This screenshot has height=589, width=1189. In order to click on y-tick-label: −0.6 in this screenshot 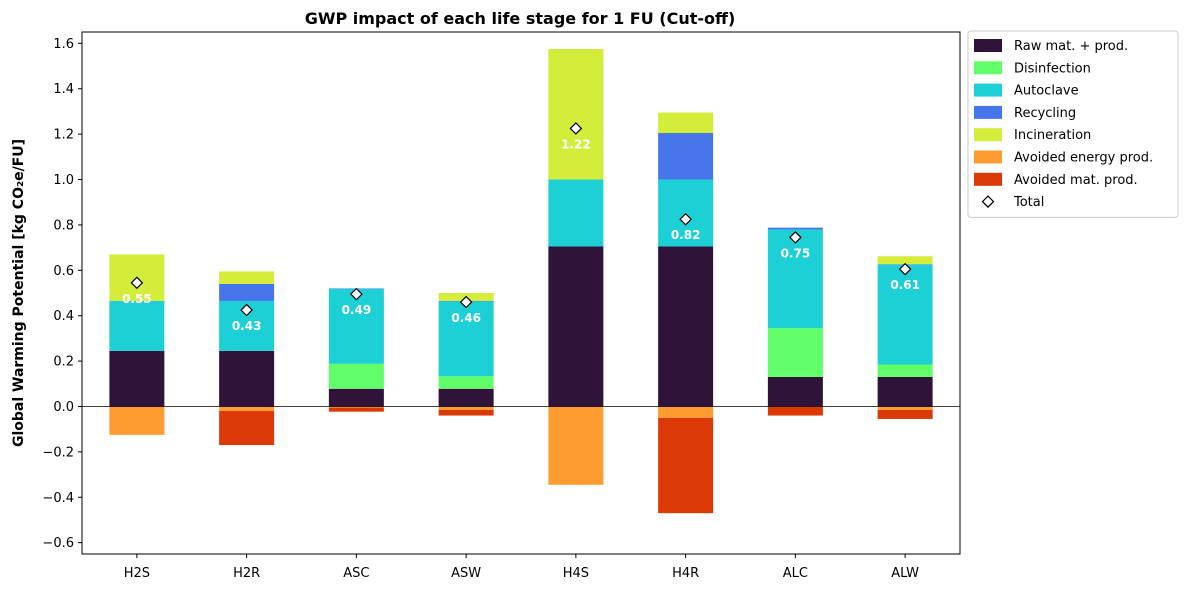, I will do `click(58, 543)`.